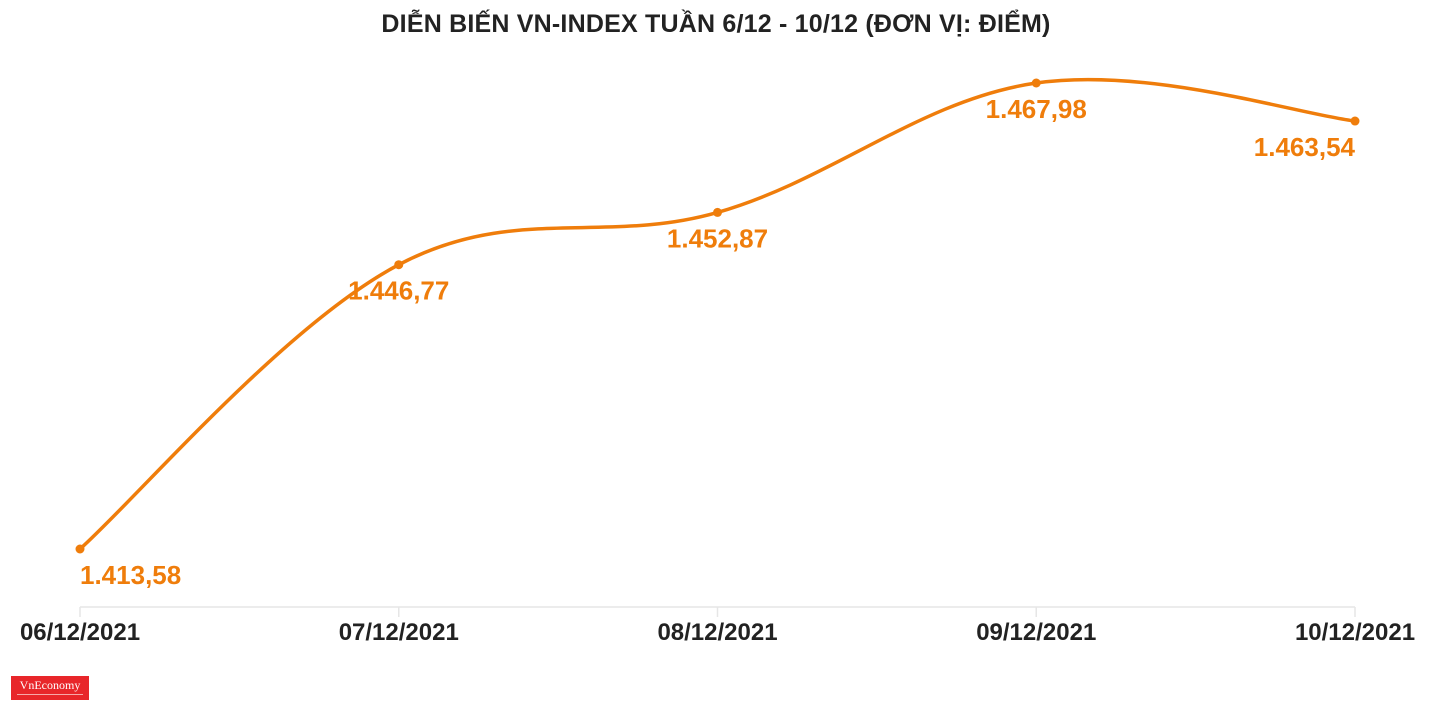 The image size is (1432, 717). I want to click on x-tick-label: 07/12/2021, so click(399, 632).